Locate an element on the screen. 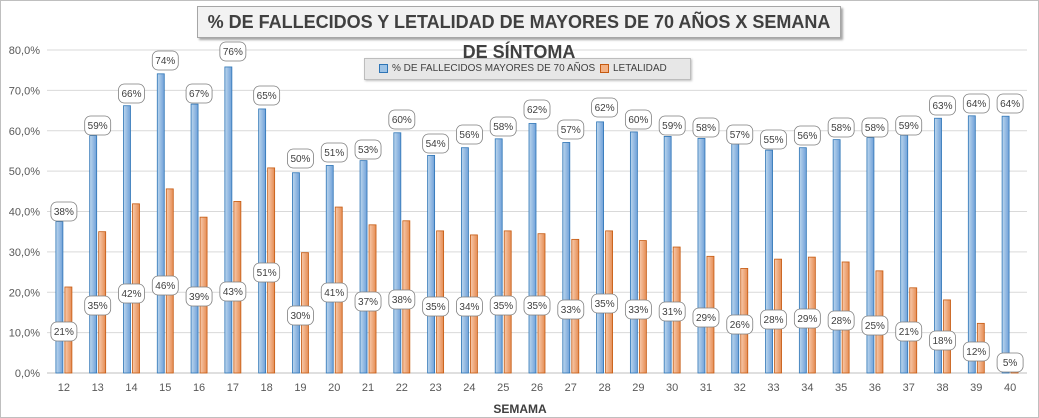 The width and height of the screenshot is (1039, 418). data-label-fallecidos: 63% is located at coordinates (943, 106).